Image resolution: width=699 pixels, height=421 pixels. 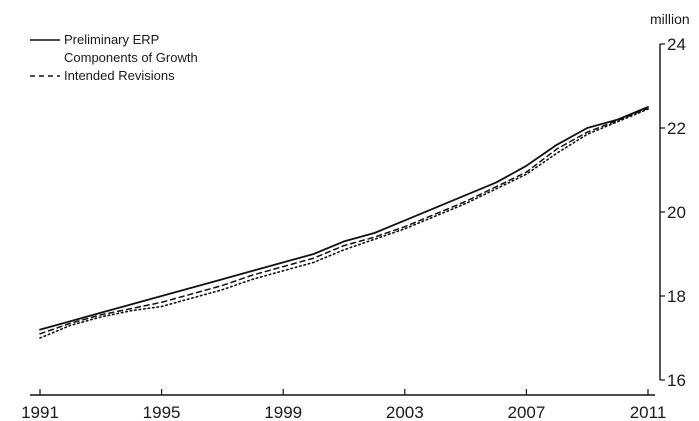 I want to click on y-axis-unit-label: million, so click(x=670, y=19).